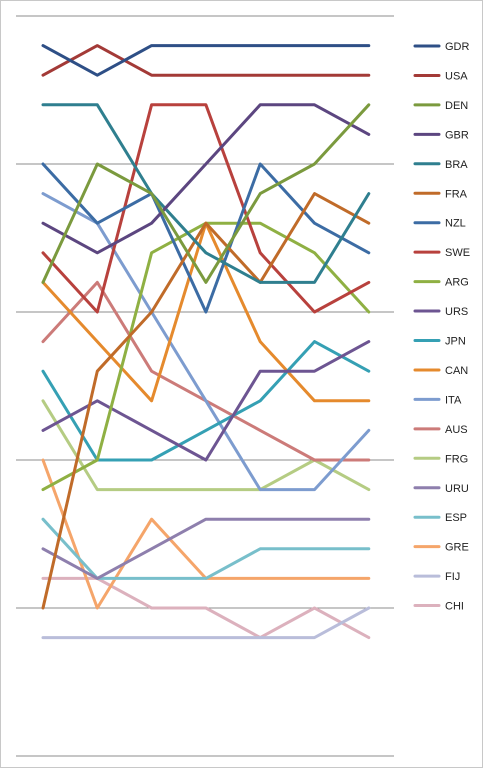  Describe the element at coordinates (457, 548) in the screenshot. I see `legend-label: GRE` at that location.